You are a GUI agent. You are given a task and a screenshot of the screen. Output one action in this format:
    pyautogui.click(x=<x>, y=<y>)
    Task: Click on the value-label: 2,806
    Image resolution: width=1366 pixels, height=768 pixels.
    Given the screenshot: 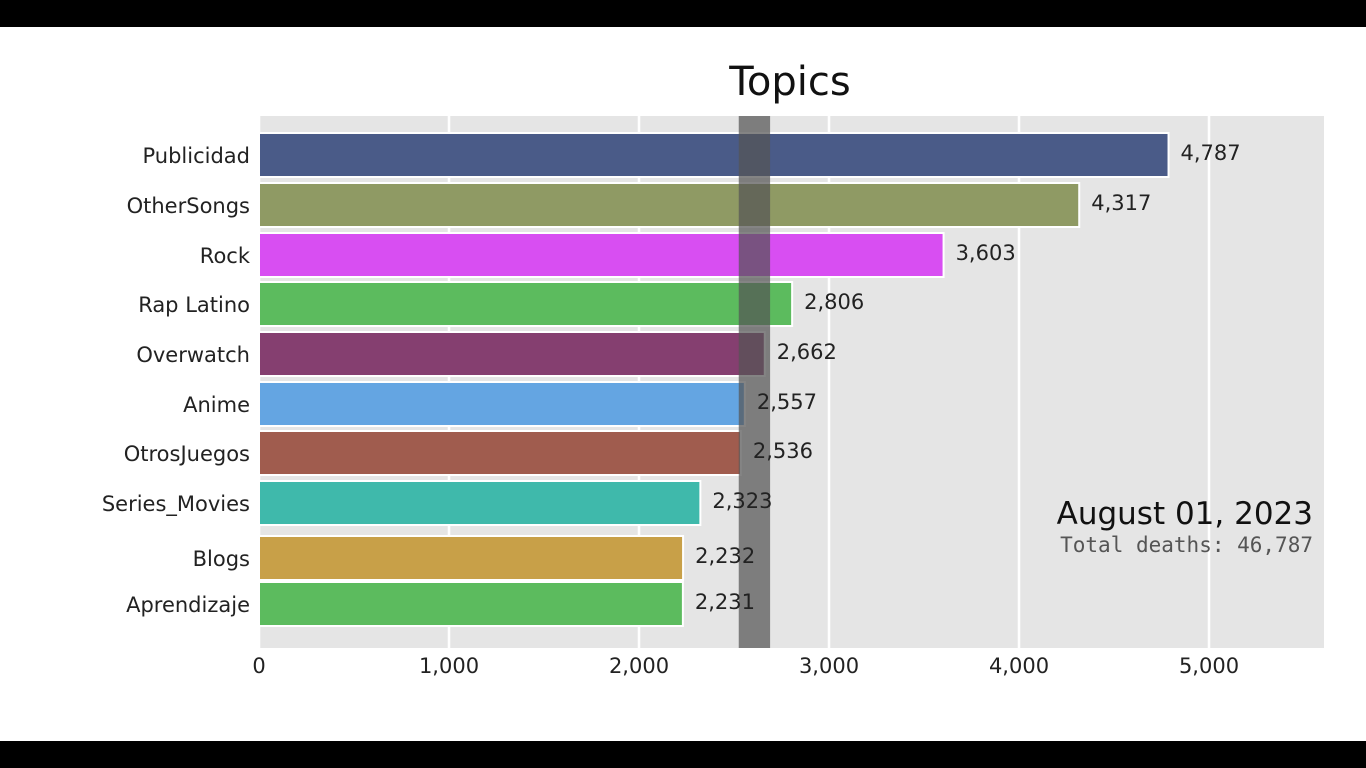 What is the action you would take?
    pyautogui.click(x=834, y=302)
    